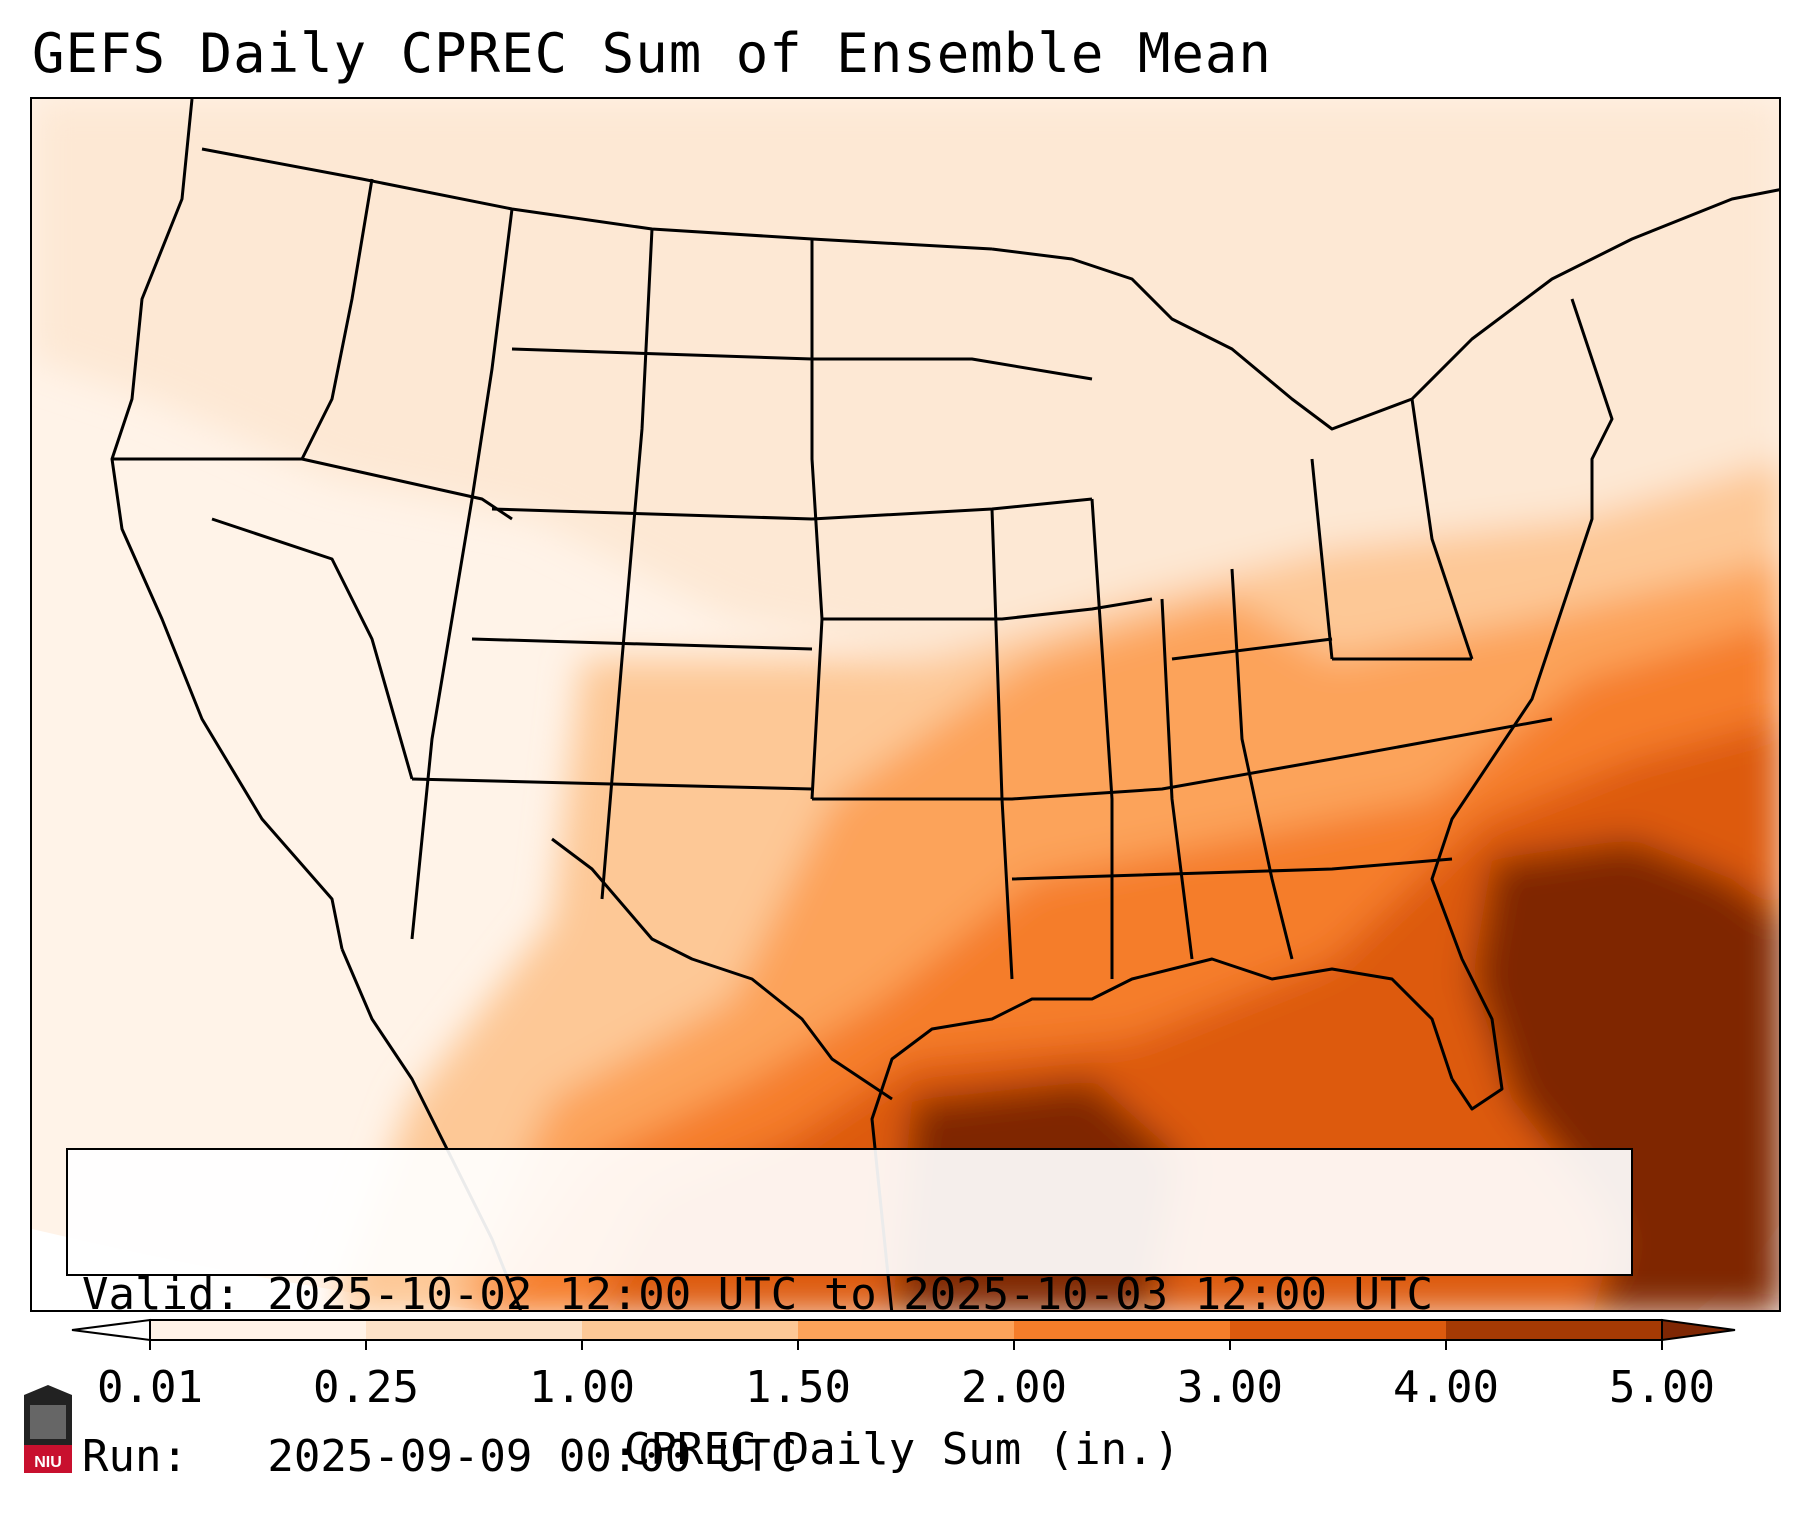 The image size is (1803, 1538). Describe the element at coordinates (798, 1387) in the screenshot. I see `colorbar-tick-label: 1.50` at that location.